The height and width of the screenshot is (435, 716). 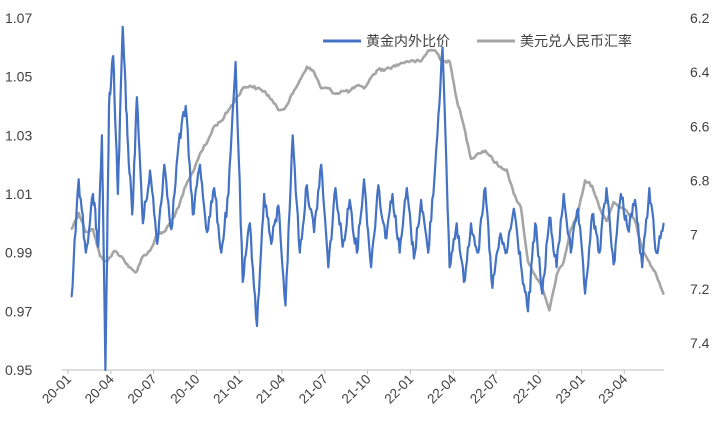 I want to click on right-tick-label: 7.2, so click(x=700, y=289).